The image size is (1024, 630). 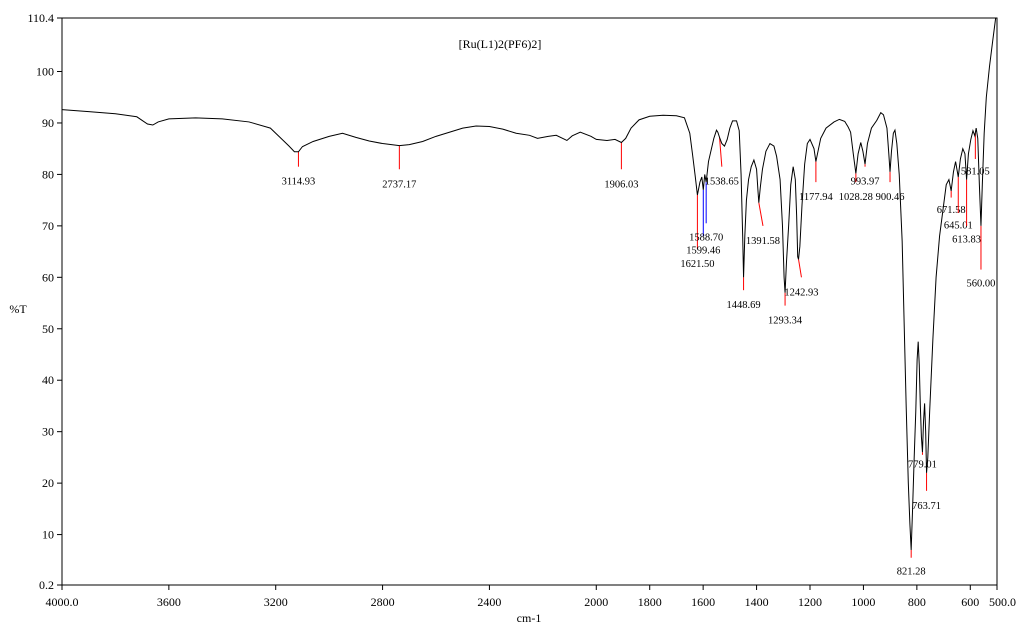 What do you see at coordinates (596, 602) in the screenshot?
I see `x-tick-label: 2000` at bounding box center [596, 602].